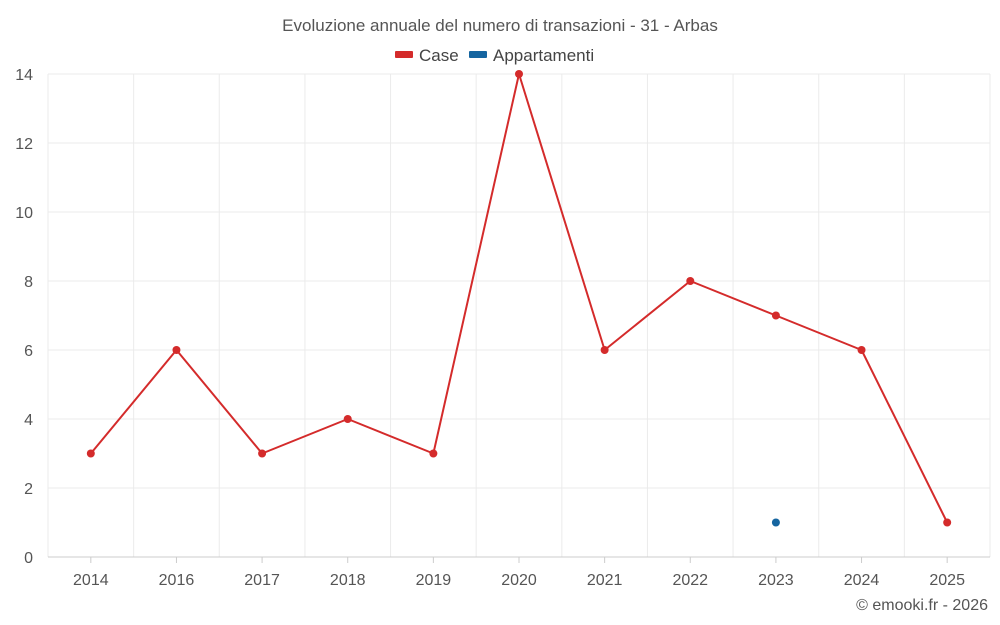 The width and height of the screenshot is (1000, 625). Describe the element at coordinates (24, 75) in the screenshot. I see `y-tick-label: 14` at that location.